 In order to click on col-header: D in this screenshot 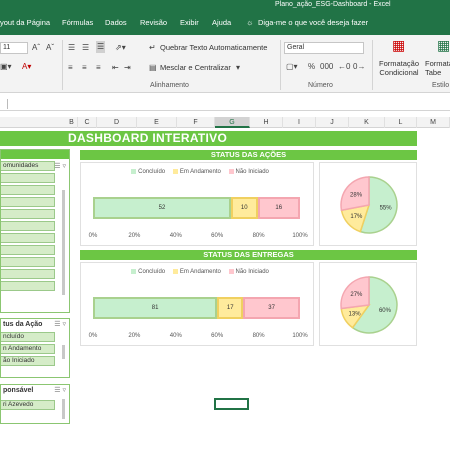, I will do `click(117, 122)`.